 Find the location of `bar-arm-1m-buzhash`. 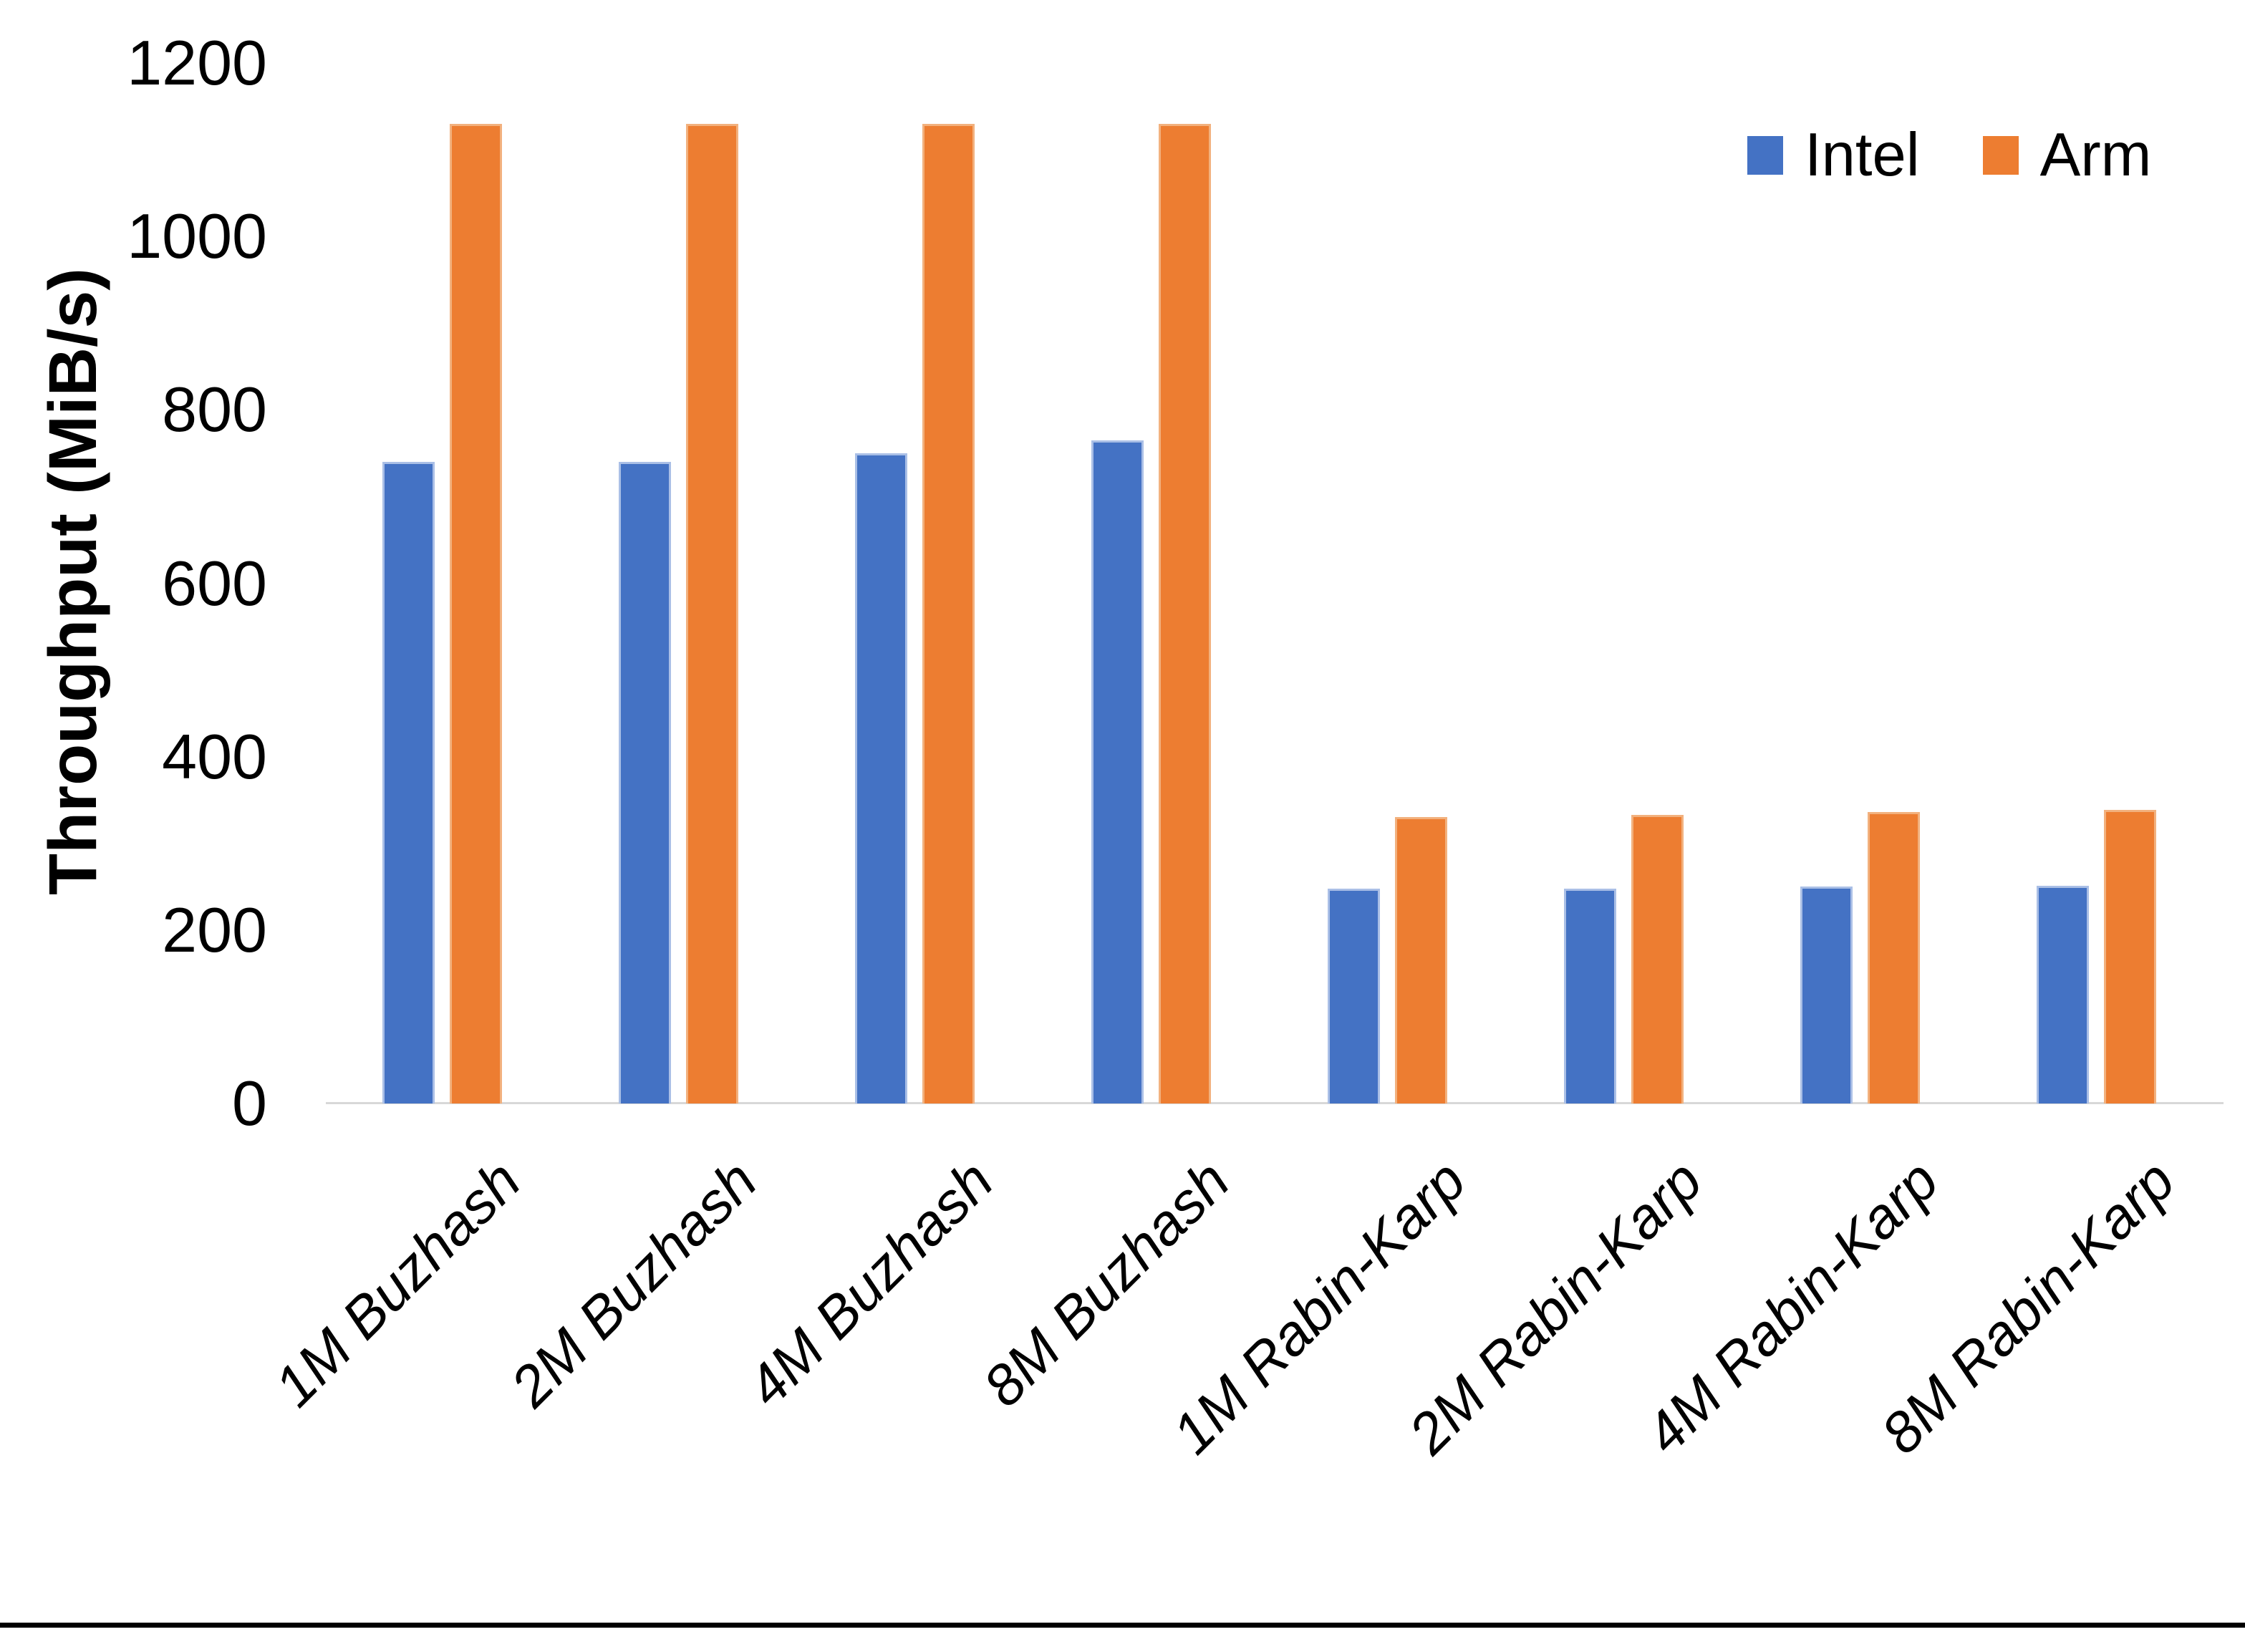

bar-arm-1m-buzhash is located at coordinates (476, 613).